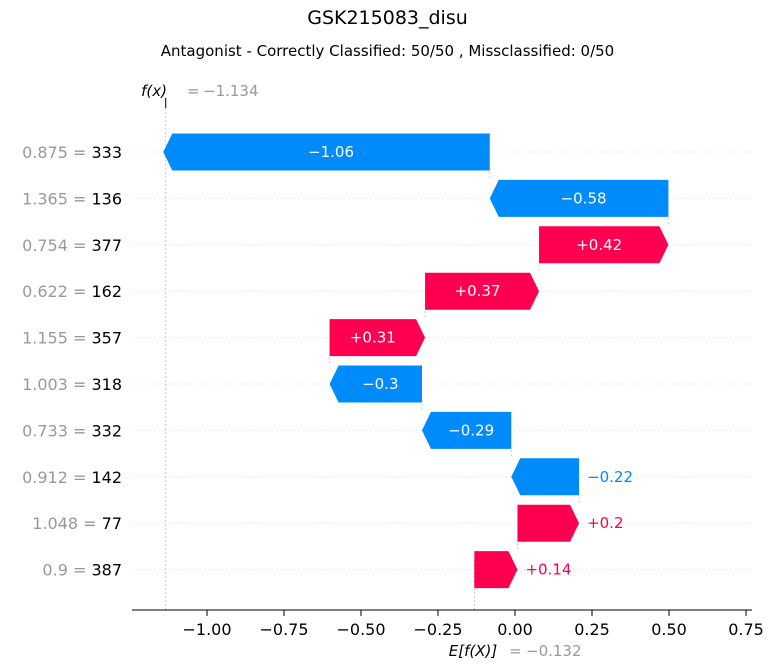 The image size is (775, 670). What do you see at coordinates (283, 629) in the screenshot?
I see `x-tick-label: −0.75` at bounding box center [283, 629].